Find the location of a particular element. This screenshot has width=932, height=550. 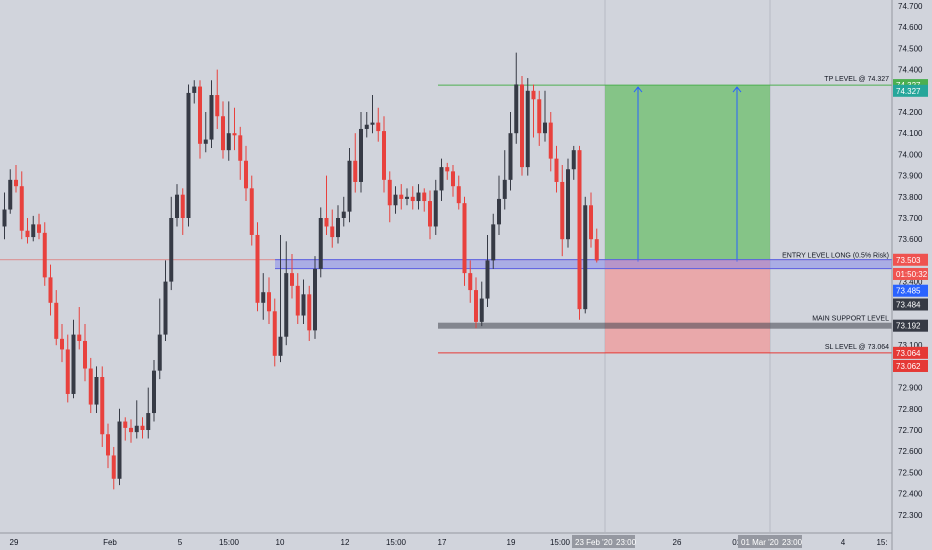

time-tick-label: Feb is located at coordinates (110, 542).